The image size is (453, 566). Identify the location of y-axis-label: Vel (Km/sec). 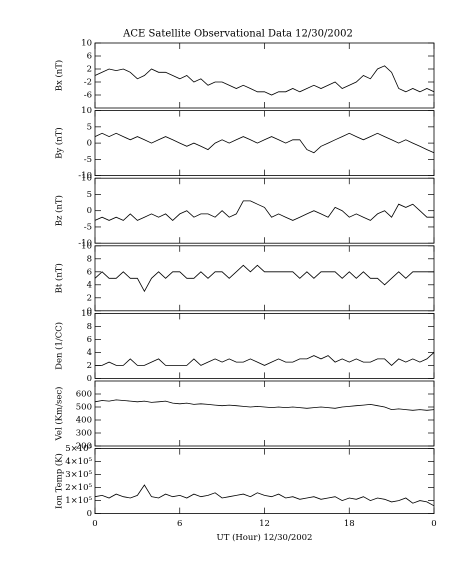
(59, 414).